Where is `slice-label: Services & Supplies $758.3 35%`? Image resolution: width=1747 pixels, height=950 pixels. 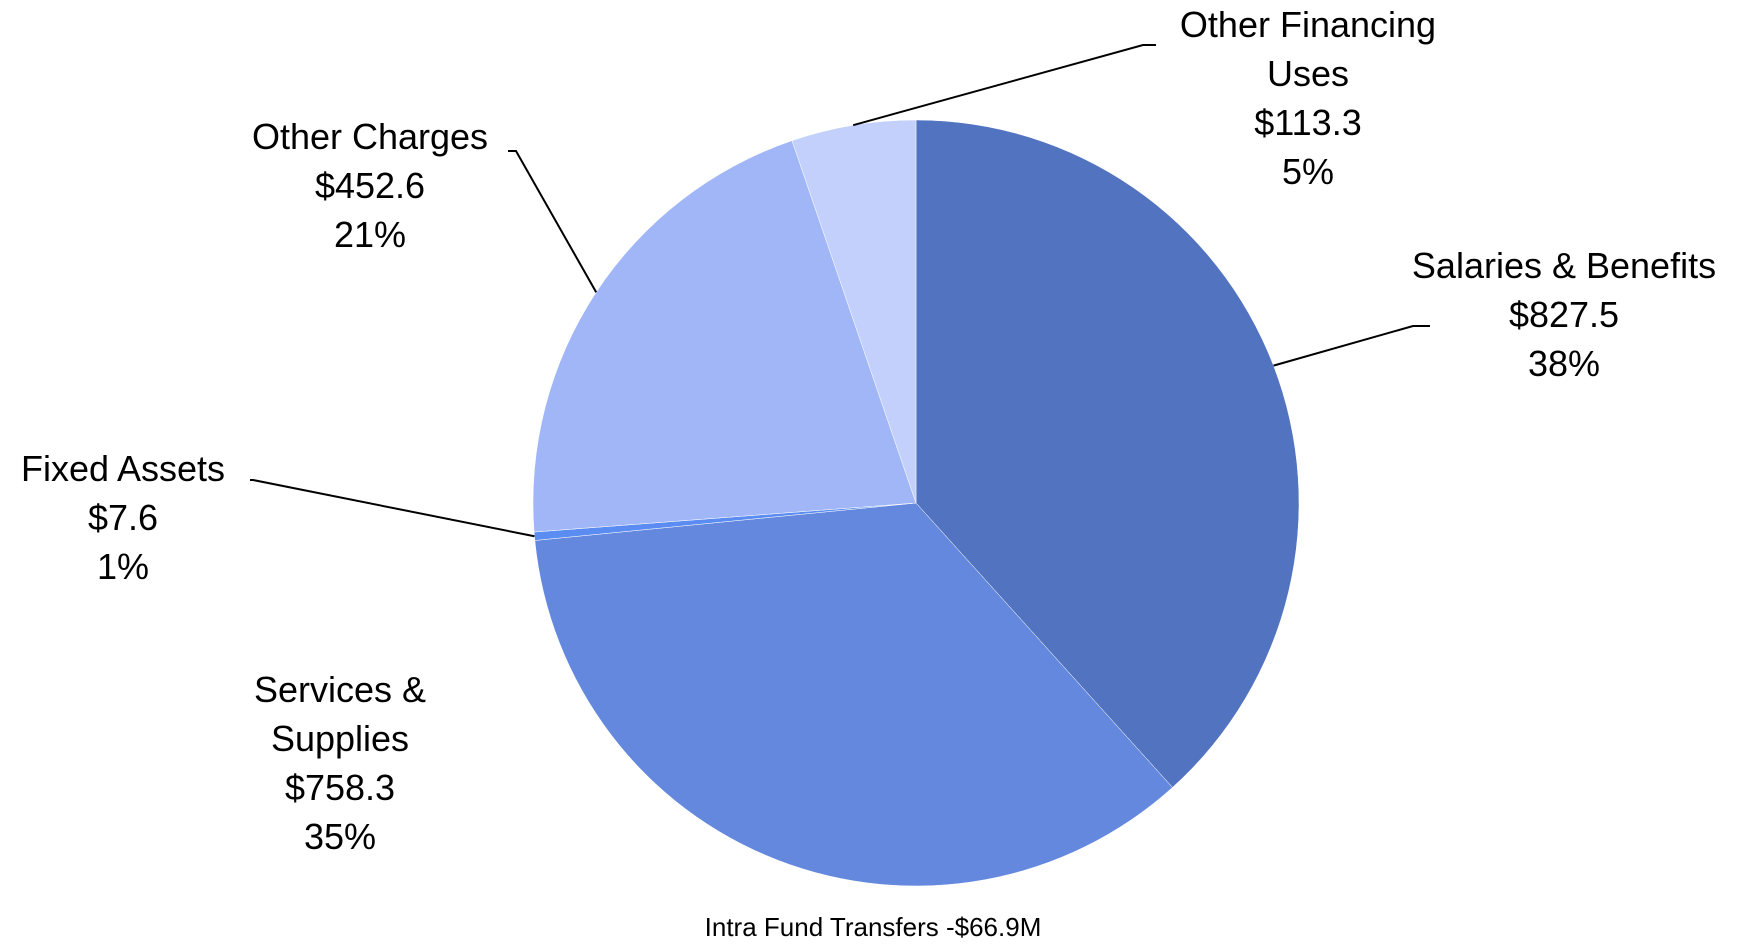
slice-label: Services & Supplies $758.3 35% is located at coordinates (340, 763).